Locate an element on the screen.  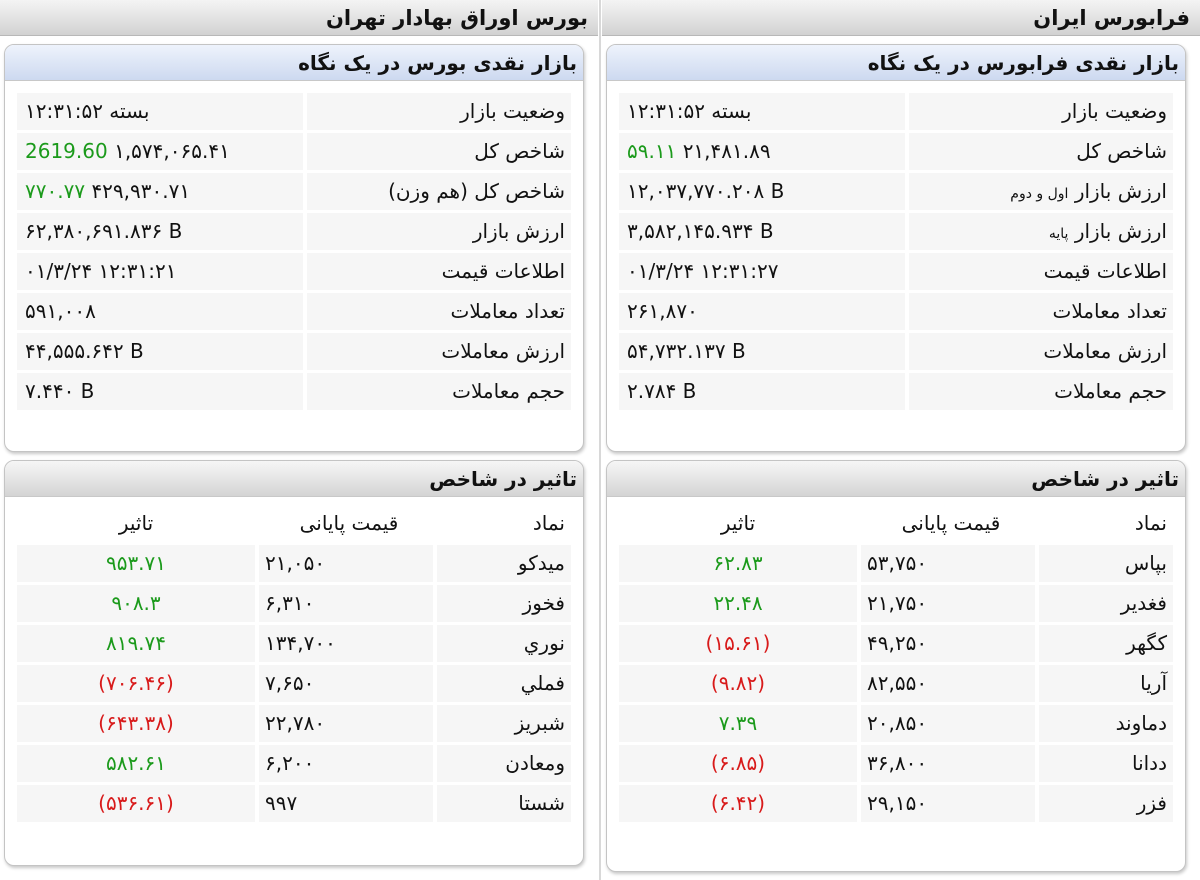
bourse-overview-title: بازار نقدی بورس در یک نگاه is located at coordinates (294, 63).